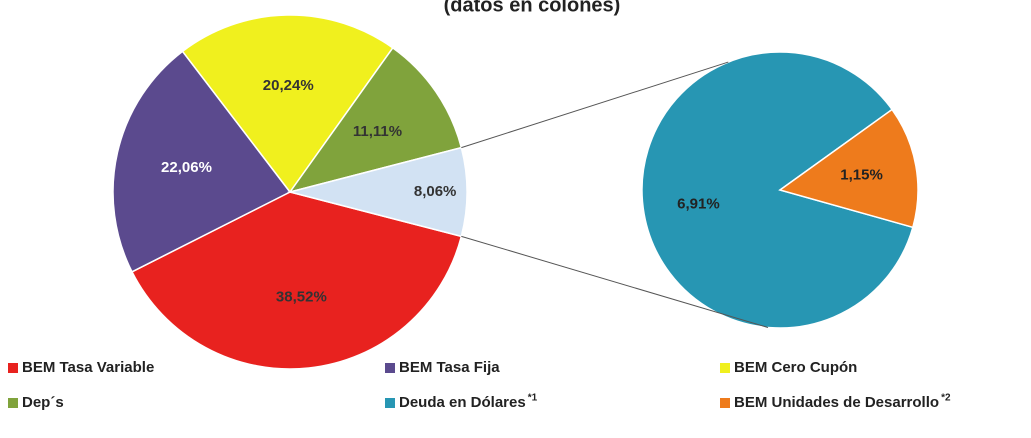  I want to click on legend-label: Dep´s, so click(43, 402).